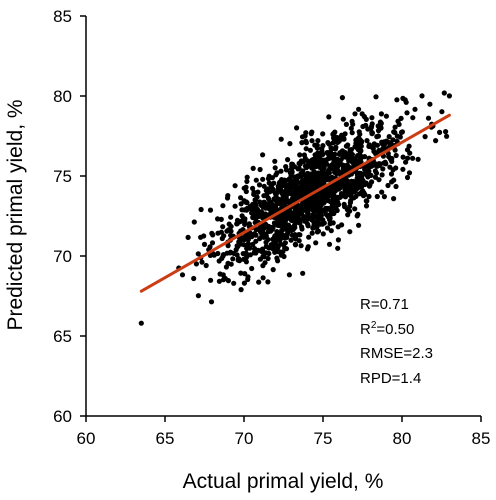 The image size is (496, 500). Describe the element at coordinates (374, 325) in the screenshot. I see `stat-r2-sup: 2` at that location.